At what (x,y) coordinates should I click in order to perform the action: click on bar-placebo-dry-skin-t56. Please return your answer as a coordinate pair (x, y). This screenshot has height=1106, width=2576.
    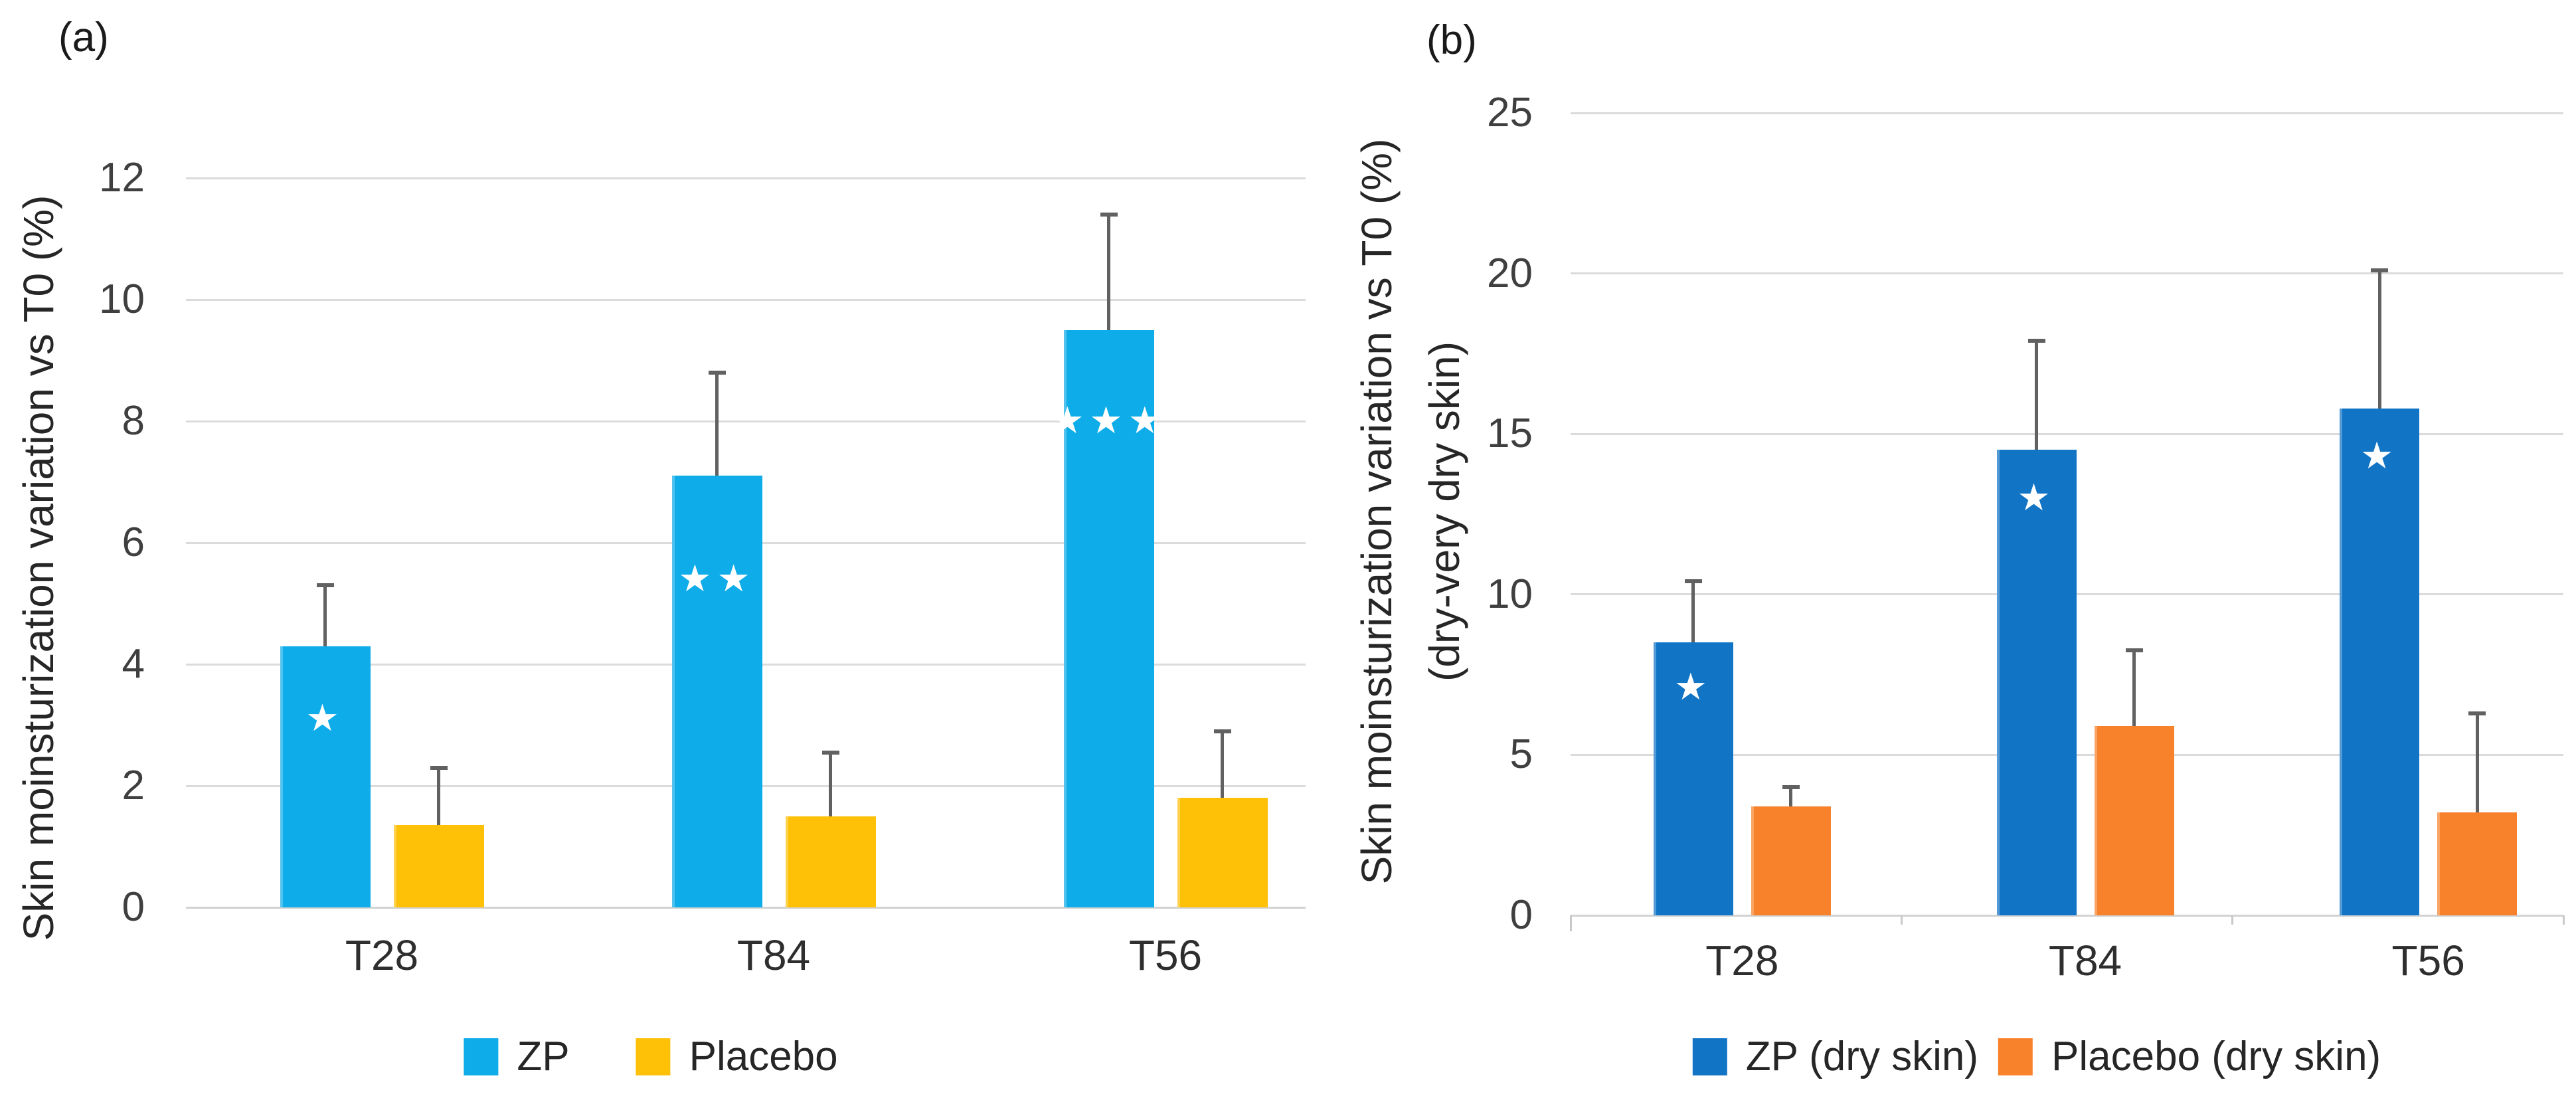
    Looking at the image, I should click on (2477, 863).